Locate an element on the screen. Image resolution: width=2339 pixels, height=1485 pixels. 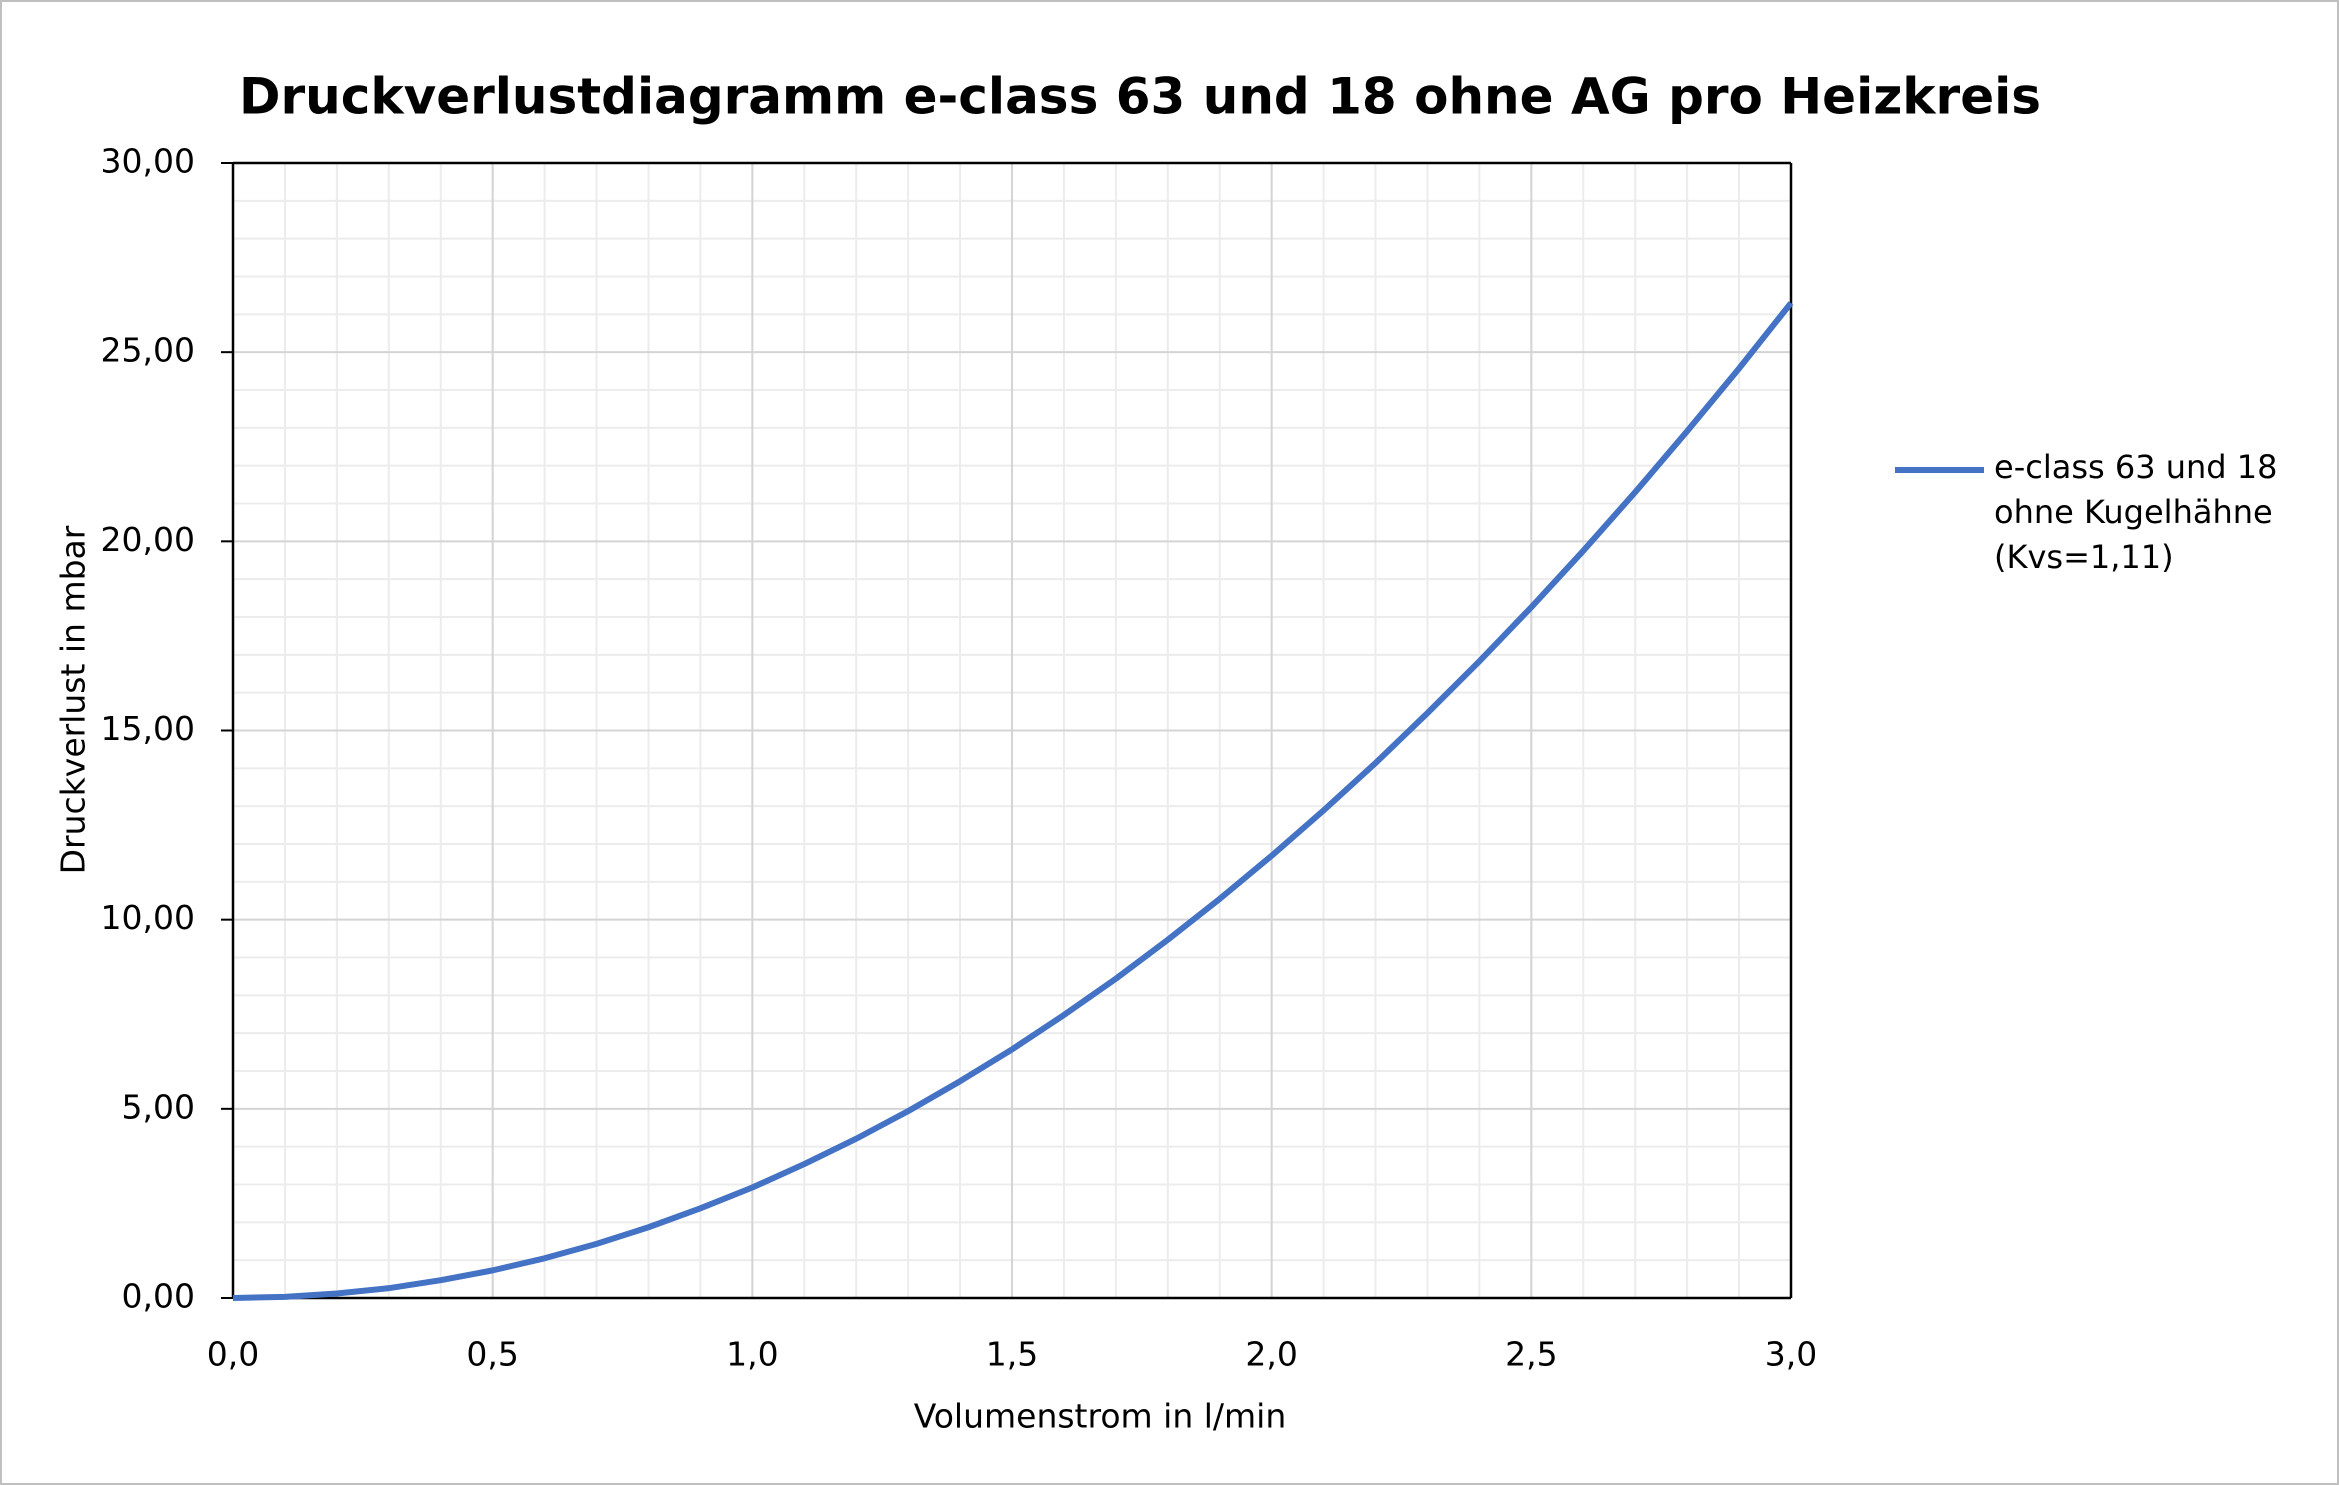
x-tick-label: 2,0 is located at coordinates (1271, 1354).